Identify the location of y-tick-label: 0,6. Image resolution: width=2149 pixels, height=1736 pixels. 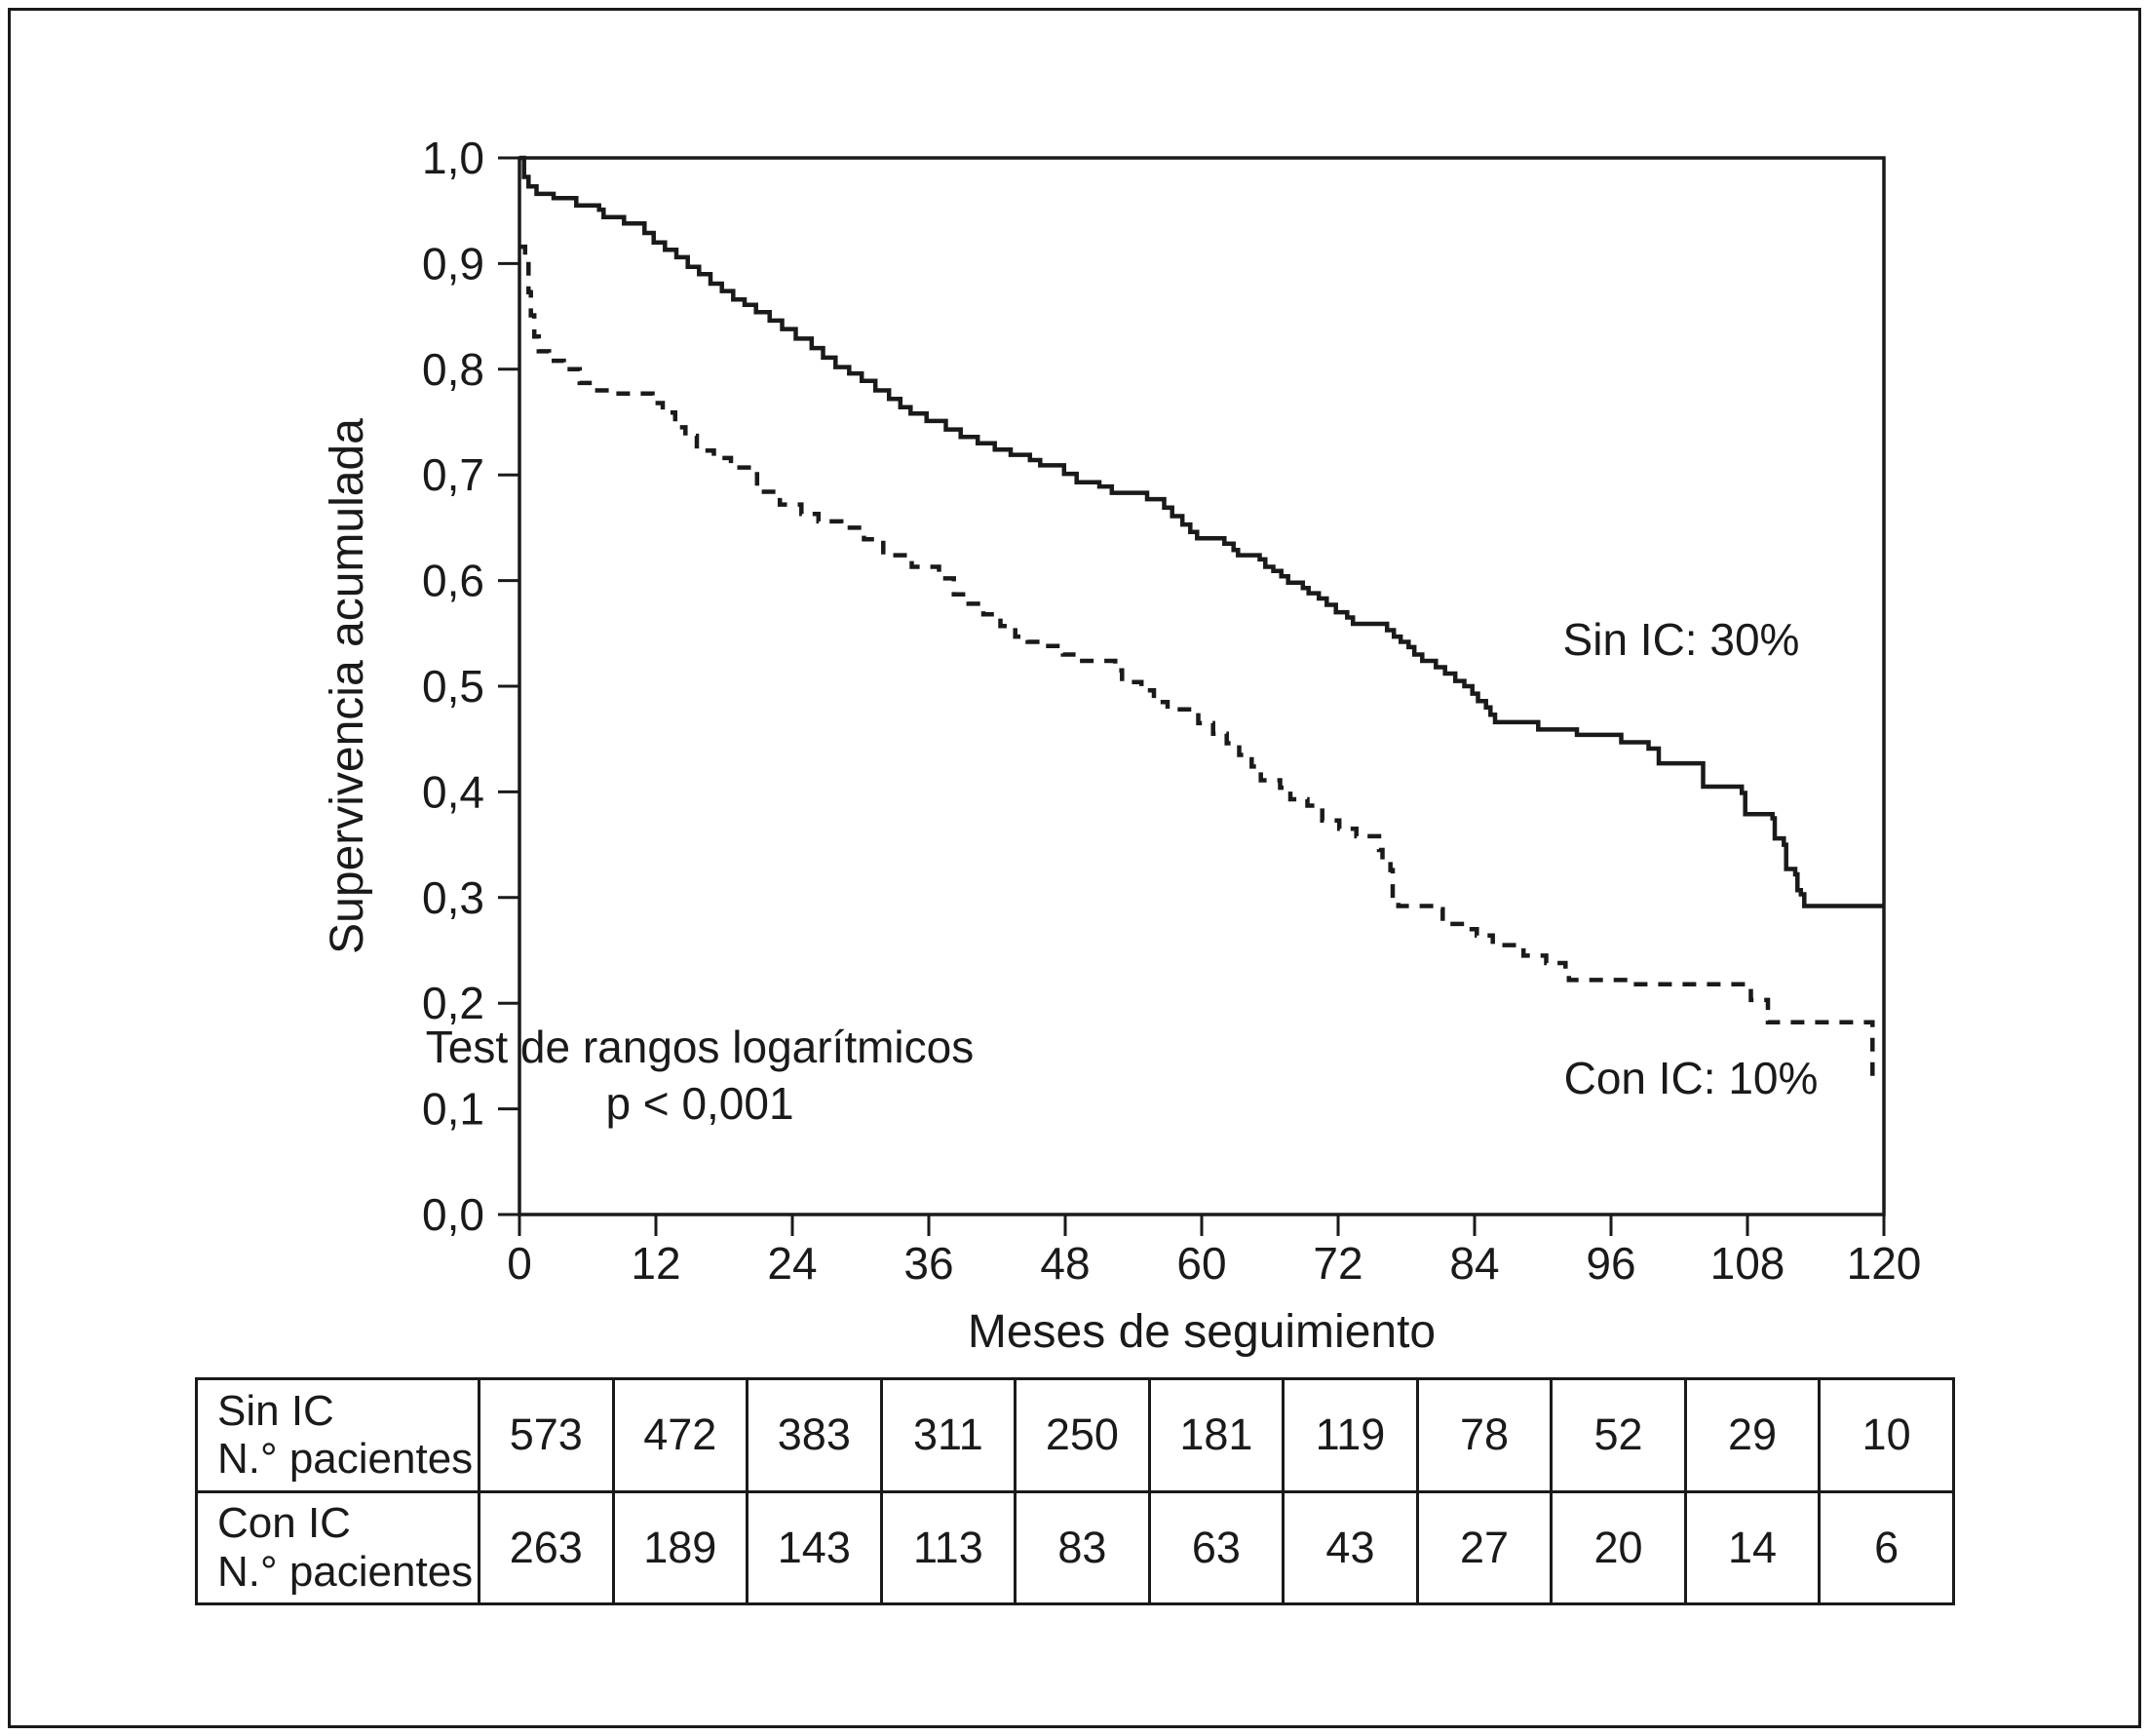
(453, 581).